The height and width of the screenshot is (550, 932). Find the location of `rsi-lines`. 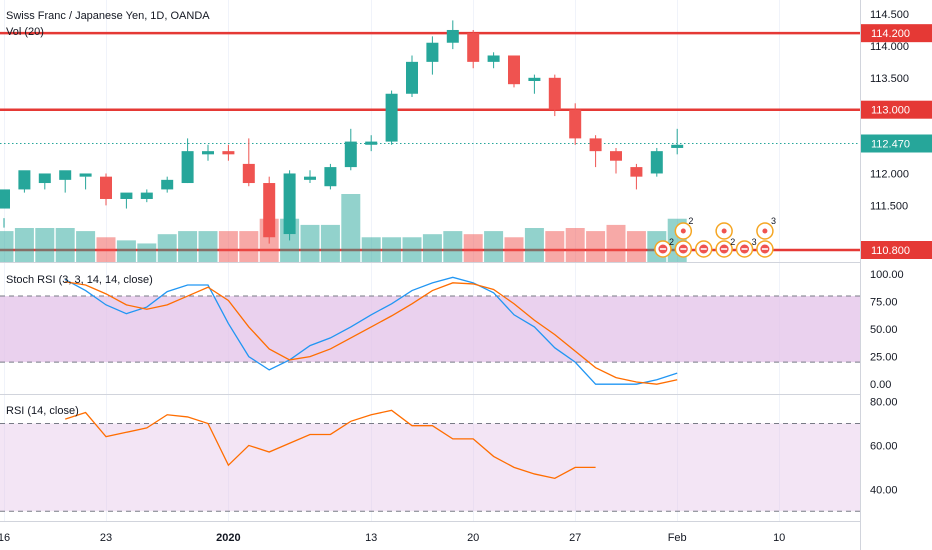

rsi-lines is located at coordinates (330, 444).